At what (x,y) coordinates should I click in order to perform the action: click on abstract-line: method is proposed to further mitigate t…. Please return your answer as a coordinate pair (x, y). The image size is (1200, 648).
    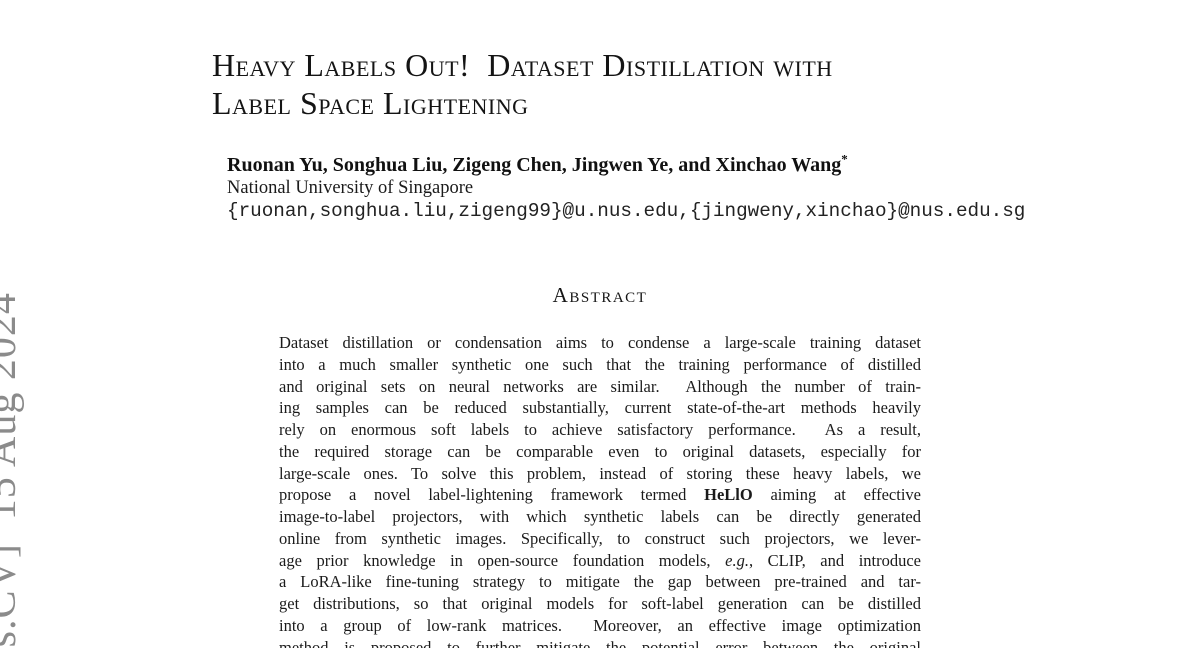
    Looking at the image, I should click on (600, 642).